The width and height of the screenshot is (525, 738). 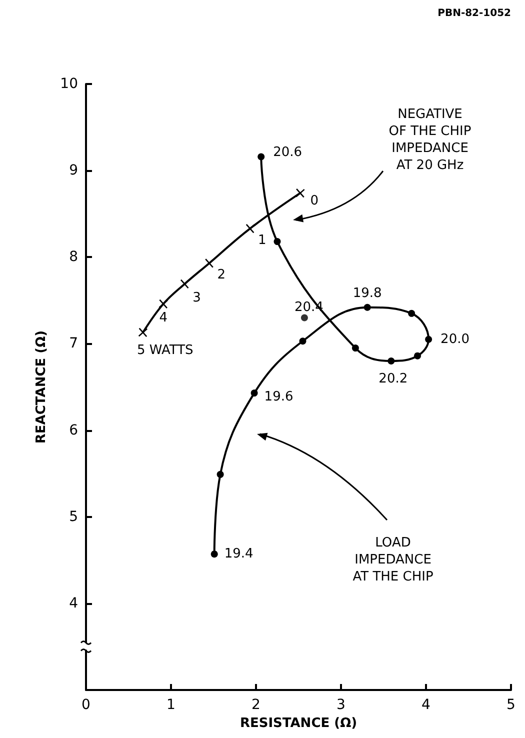 I want to click on y-tick-label: 4, so click(x=73, y=603).